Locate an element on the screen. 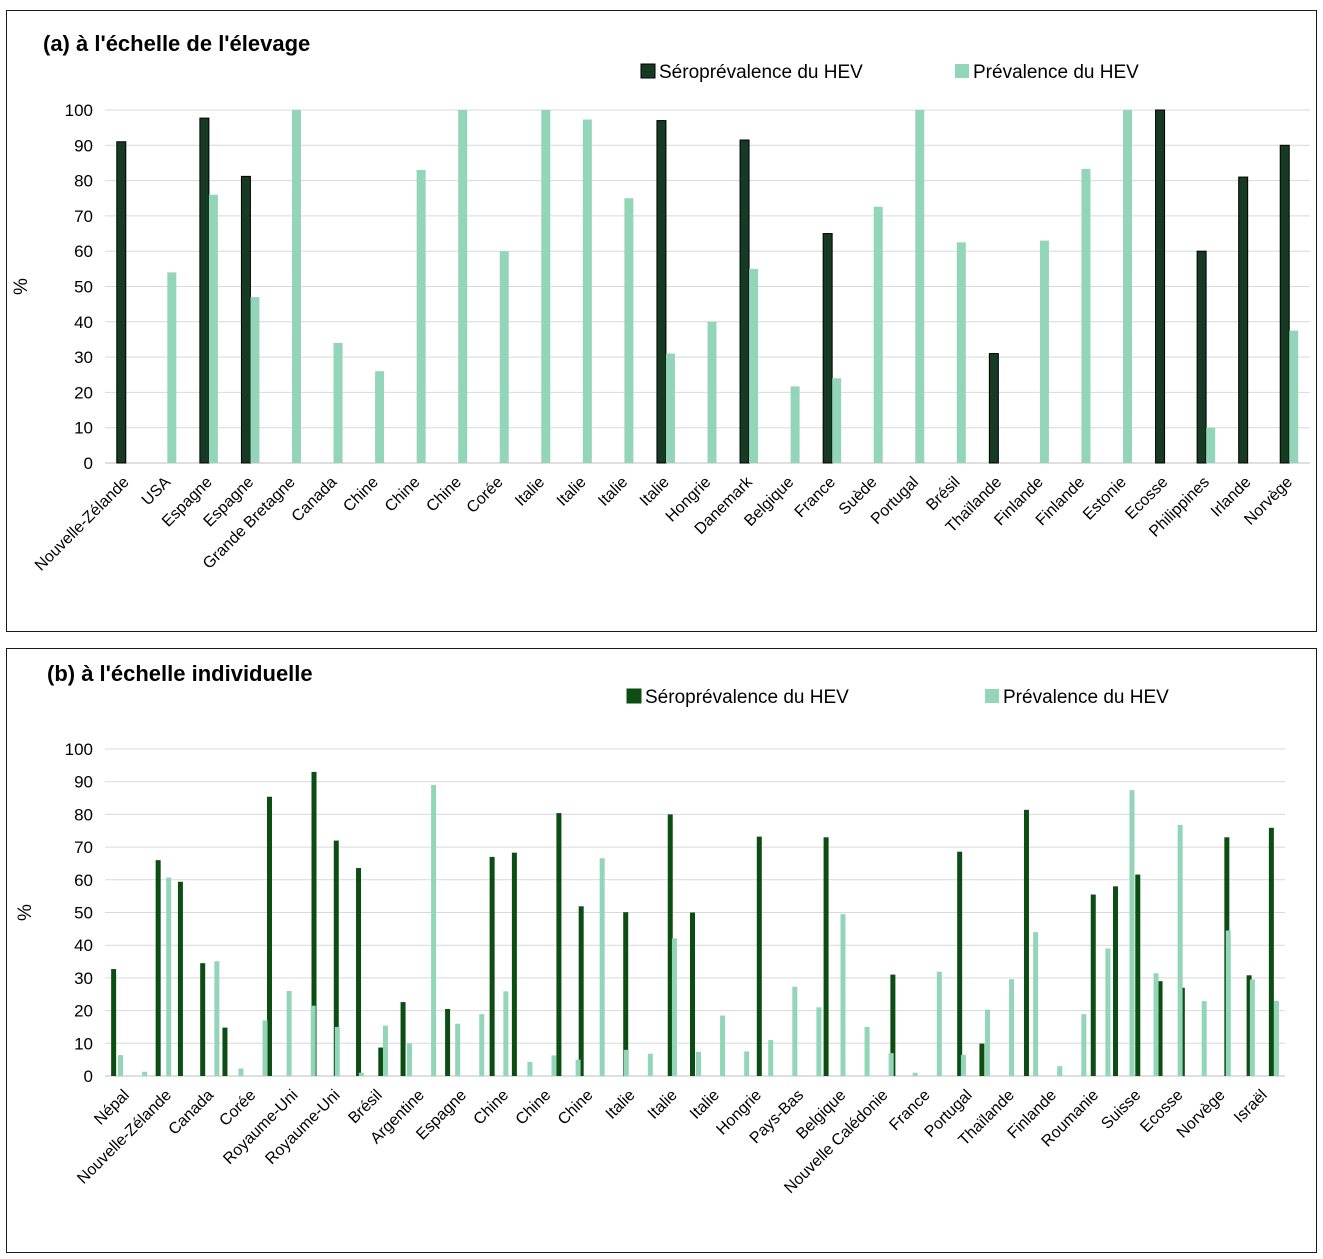 Image resolution: width=1323 pixels, height=1259 pixels. y-tick-label: 70 is located at coordinates (83, 847).